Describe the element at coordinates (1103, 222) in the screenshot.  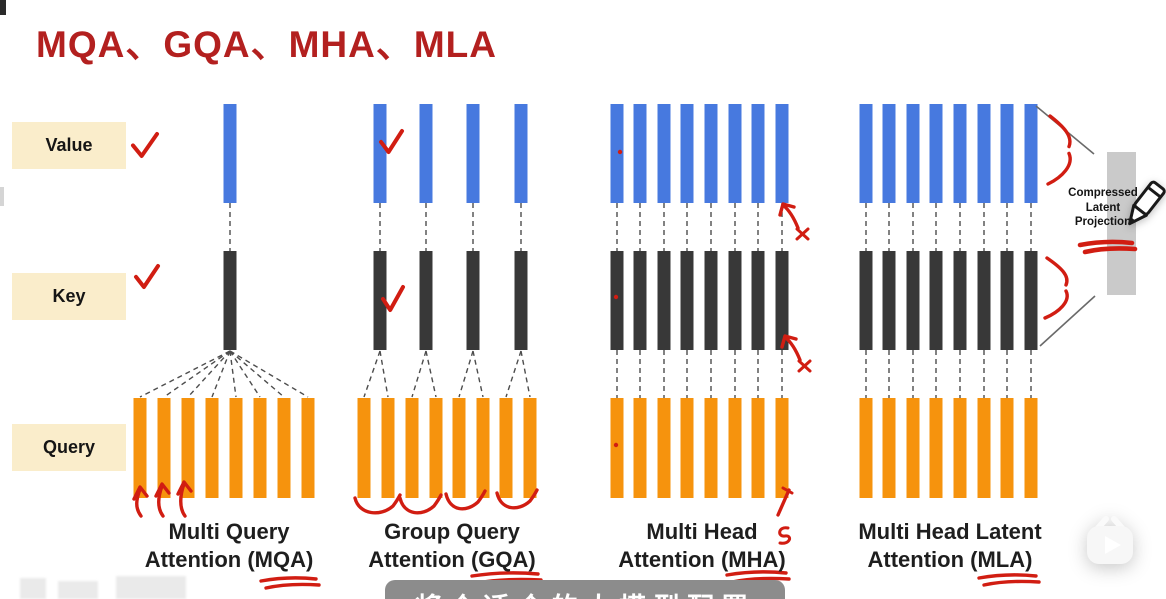
I see `latent-label-line3: Projection` at that location.